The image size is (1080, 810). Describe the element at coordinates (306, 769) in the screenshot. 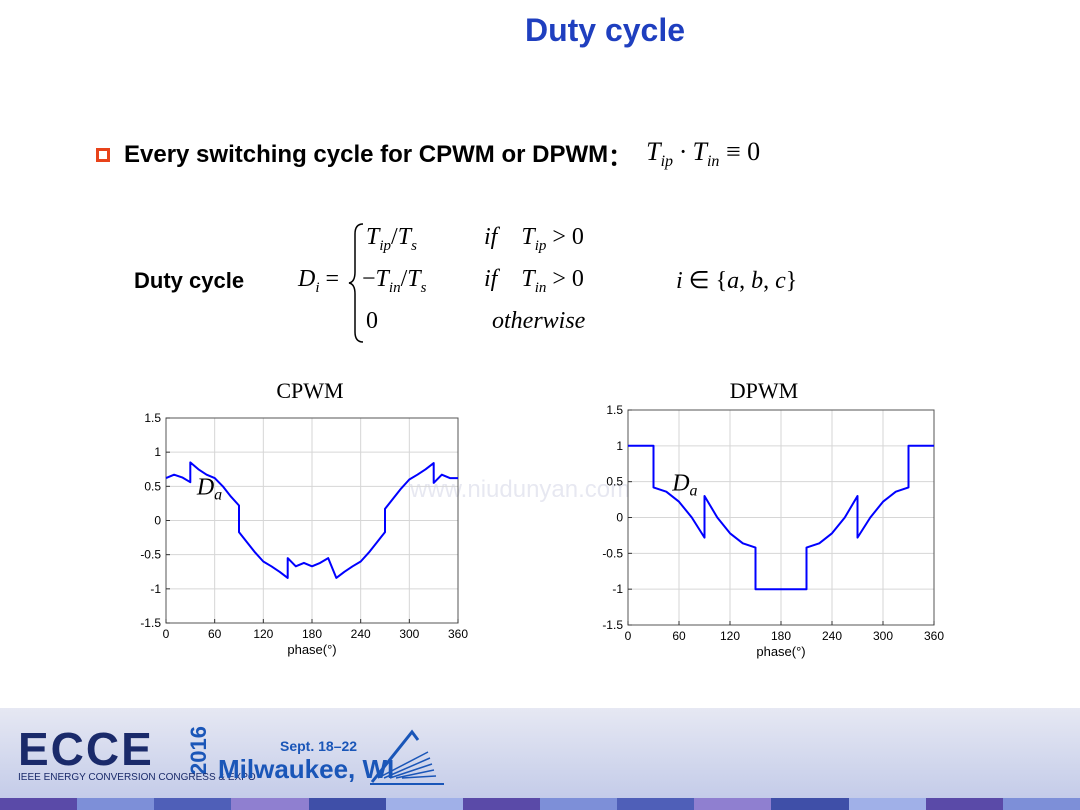

I see `ecce-city: Milwaukee, WI` at that location.